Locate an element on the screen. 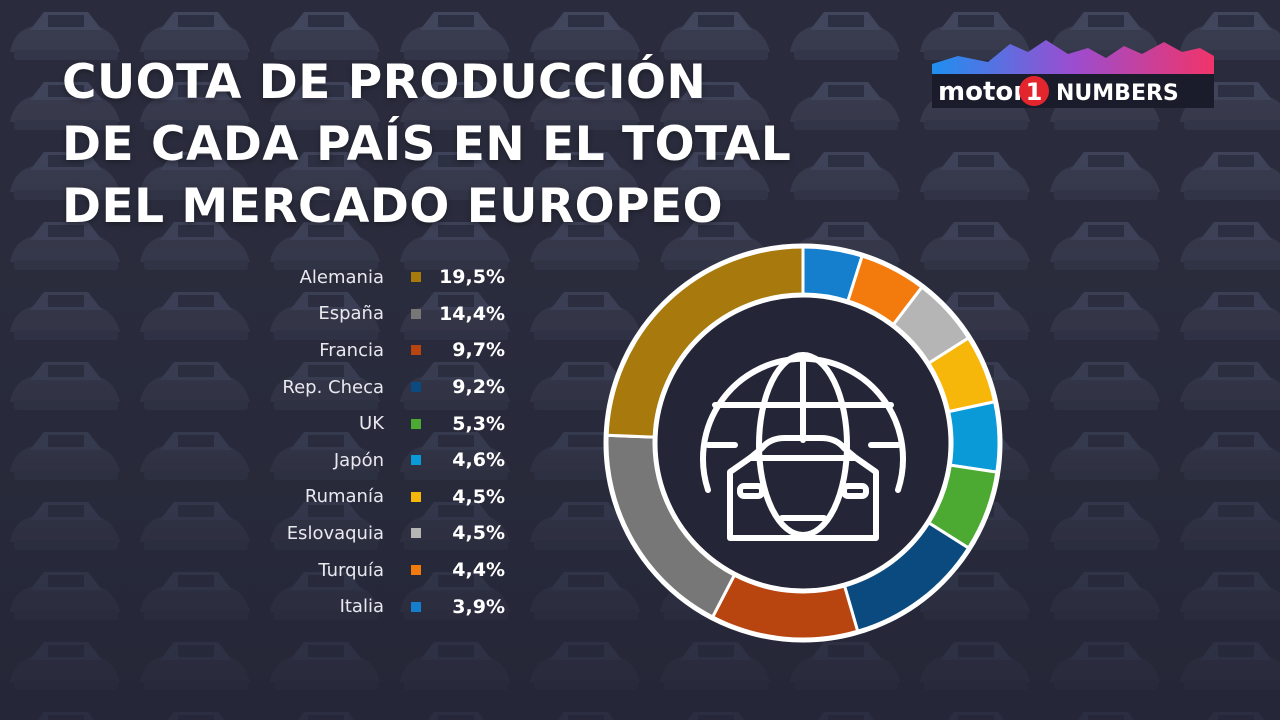 The height and width of the screenshot is (720, 1280). legend-value: 9,2% is located at coordinates (478, 387).